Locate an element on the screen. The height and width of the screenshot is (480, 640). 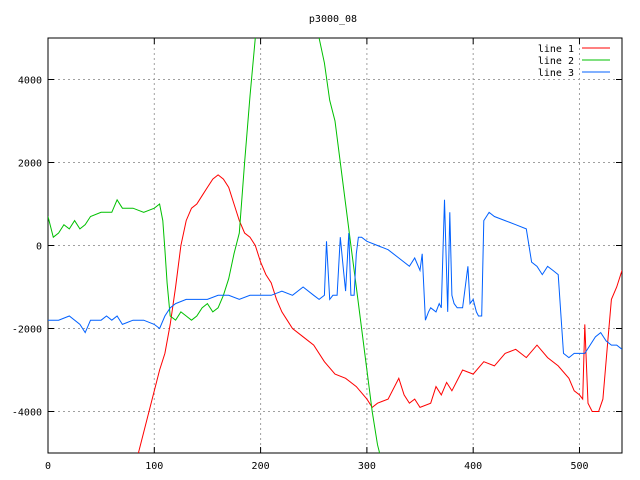
y-tick-label: 0 is located at coordinates (39, 247).